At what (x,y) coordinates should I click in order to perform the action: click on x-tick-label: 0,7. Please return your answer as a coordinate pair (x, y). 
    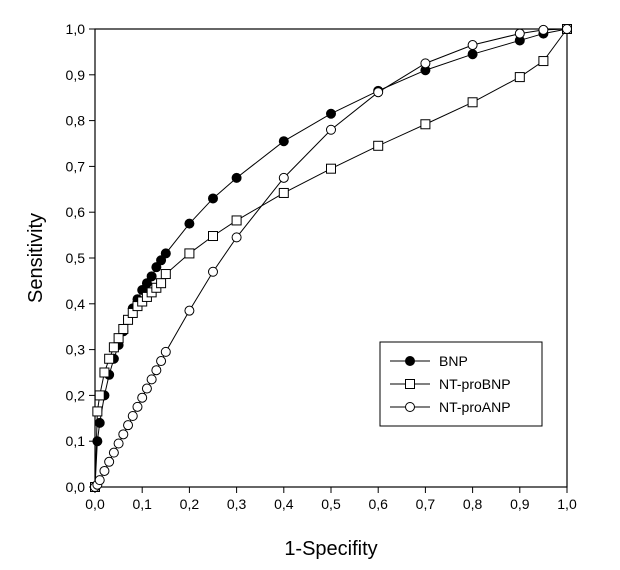
    Looking at the image, I should click on (426, 504).